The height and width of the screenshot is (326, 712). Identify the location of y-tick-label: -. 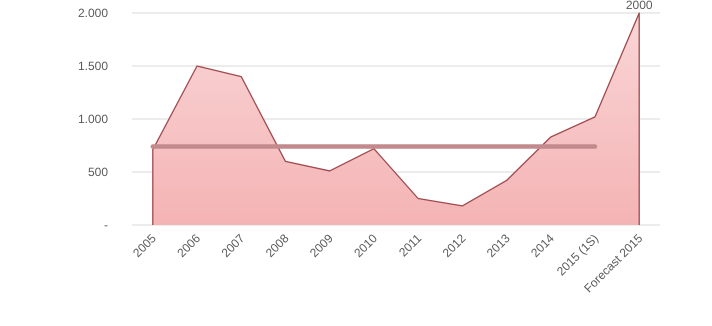
(106, 225).